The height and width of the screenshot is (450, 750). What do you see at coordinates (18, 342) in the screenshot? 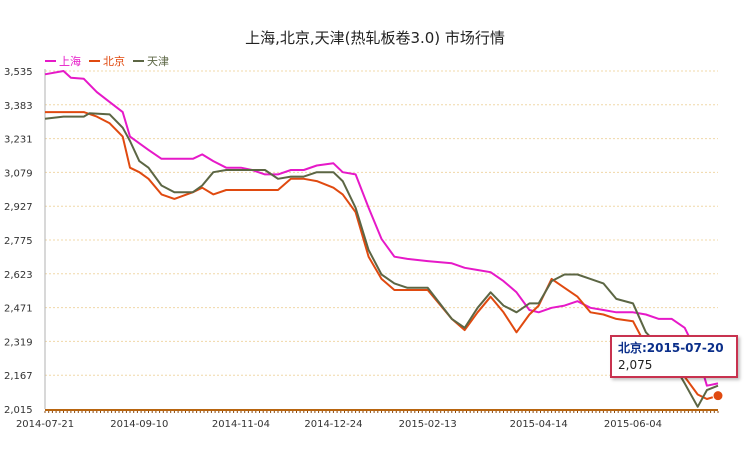
I see `y-tick-label: 2,319` at bounding box center [18, 342].